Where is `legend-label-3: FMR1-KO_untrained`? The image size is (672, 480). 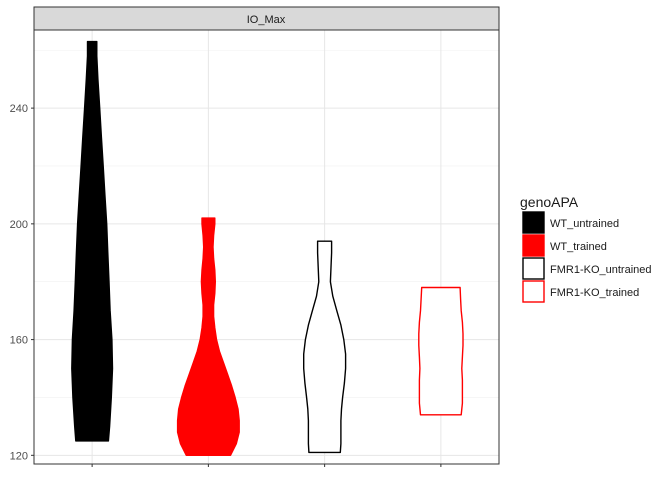
legend-label-3: FMR1-KO_untrained is located at coordinates (601, 270).